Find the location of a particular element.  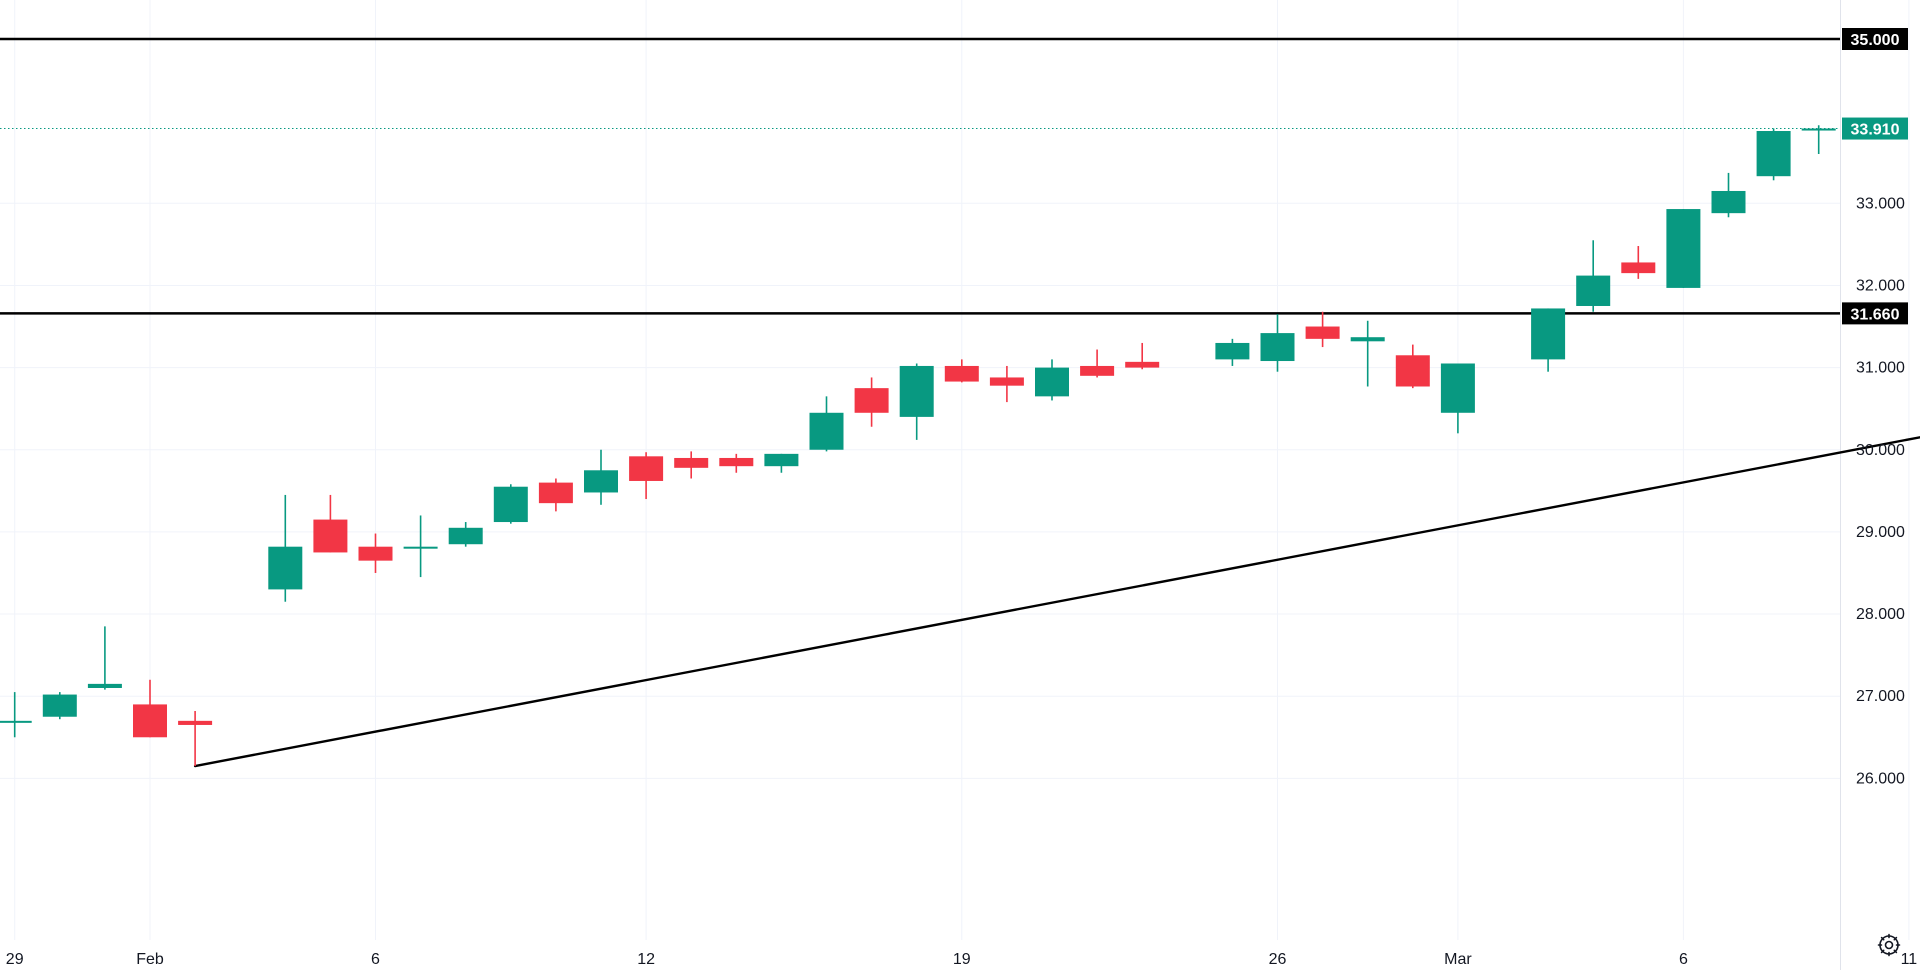

price-line-badge-label: 31.660 is located at coordinates (1875, 314).